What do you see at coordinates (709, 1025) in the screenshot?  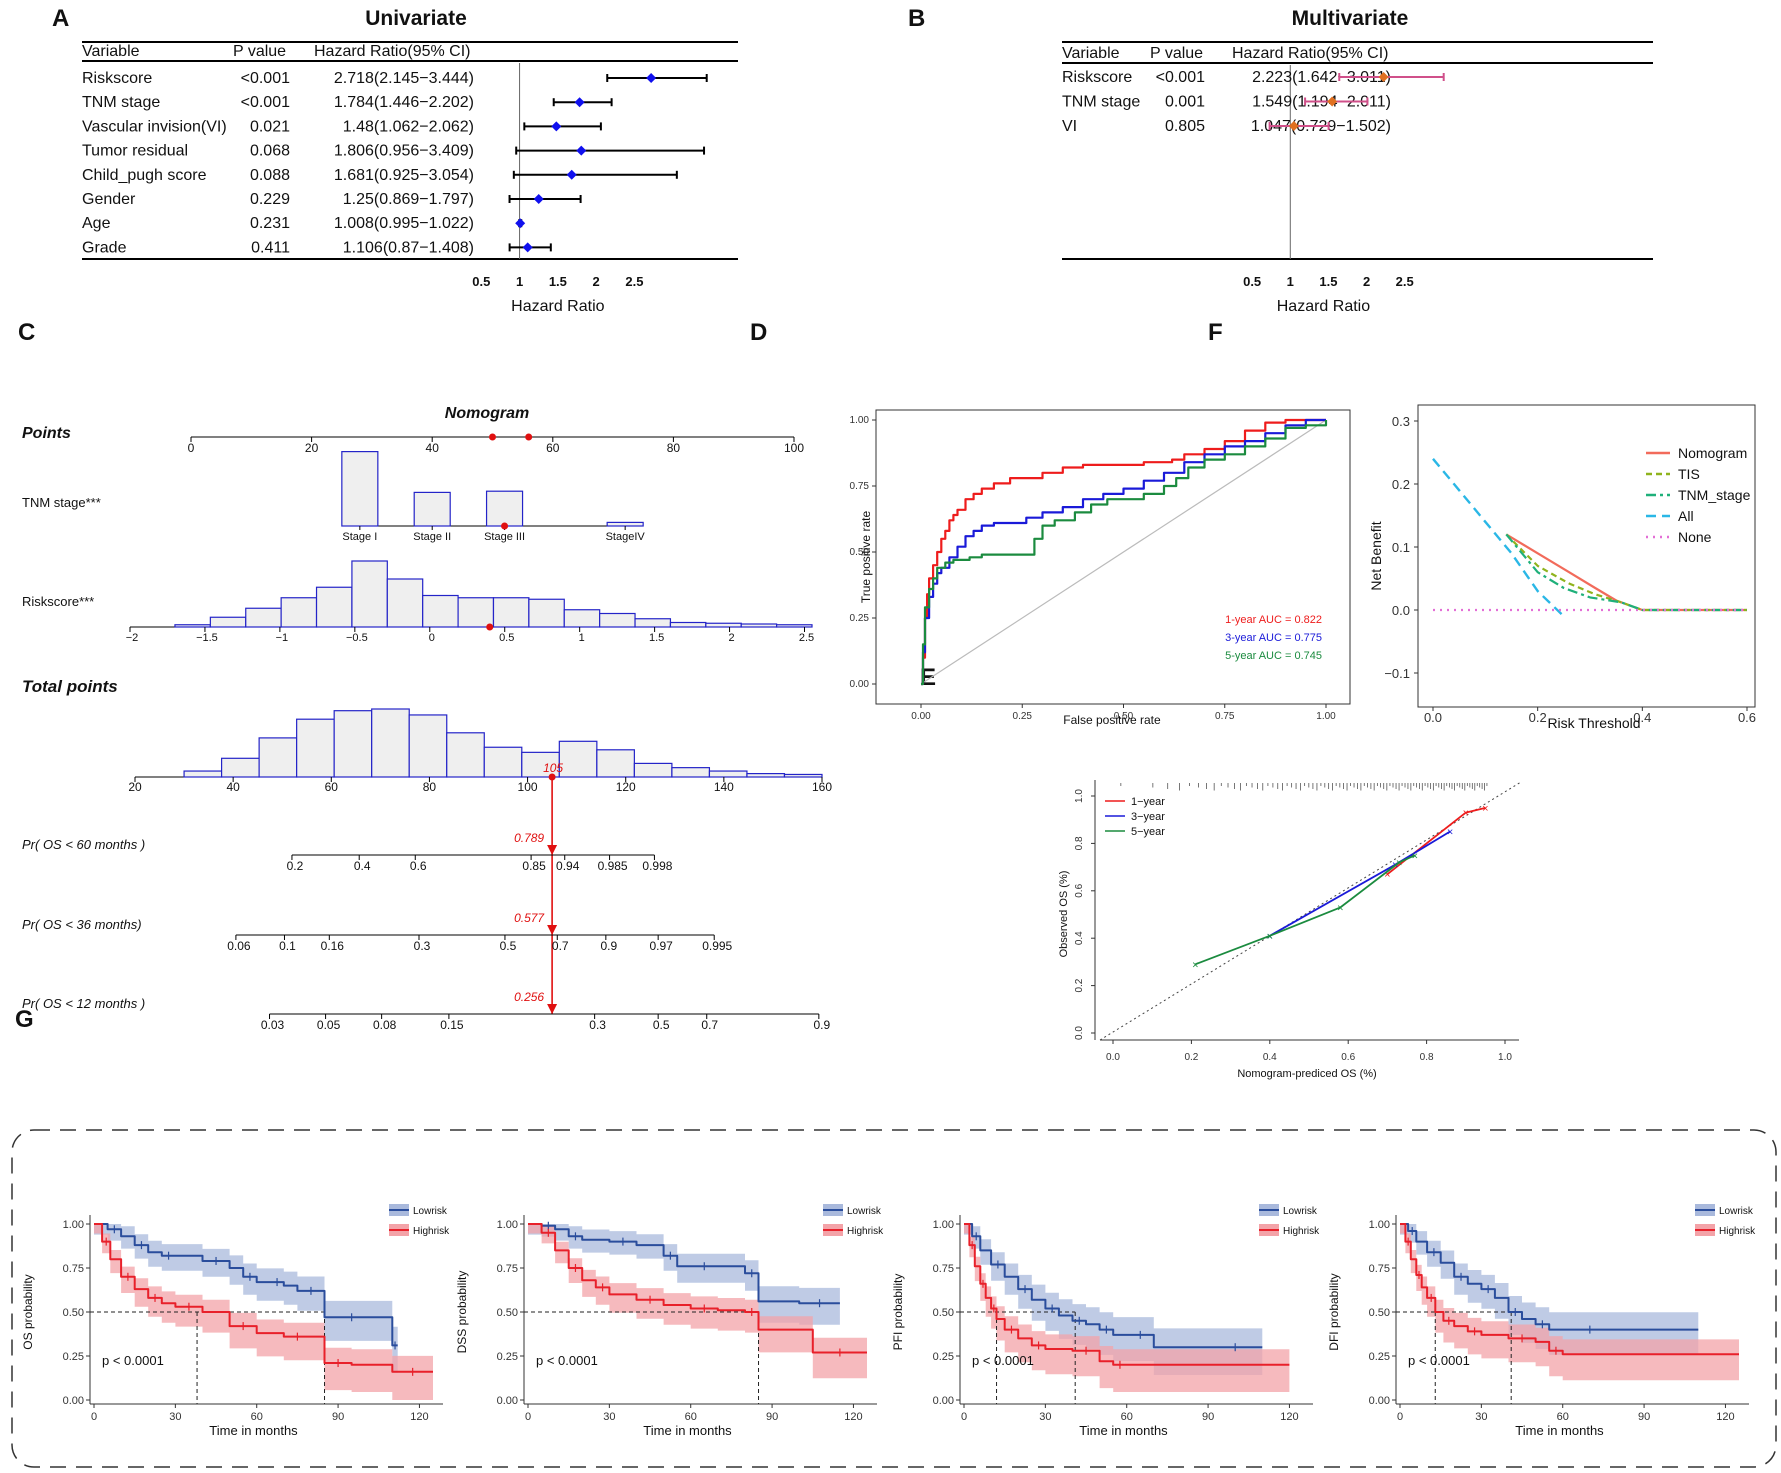 I see `probability-tick-label: 0.7` at bounding box center [709, 1025].